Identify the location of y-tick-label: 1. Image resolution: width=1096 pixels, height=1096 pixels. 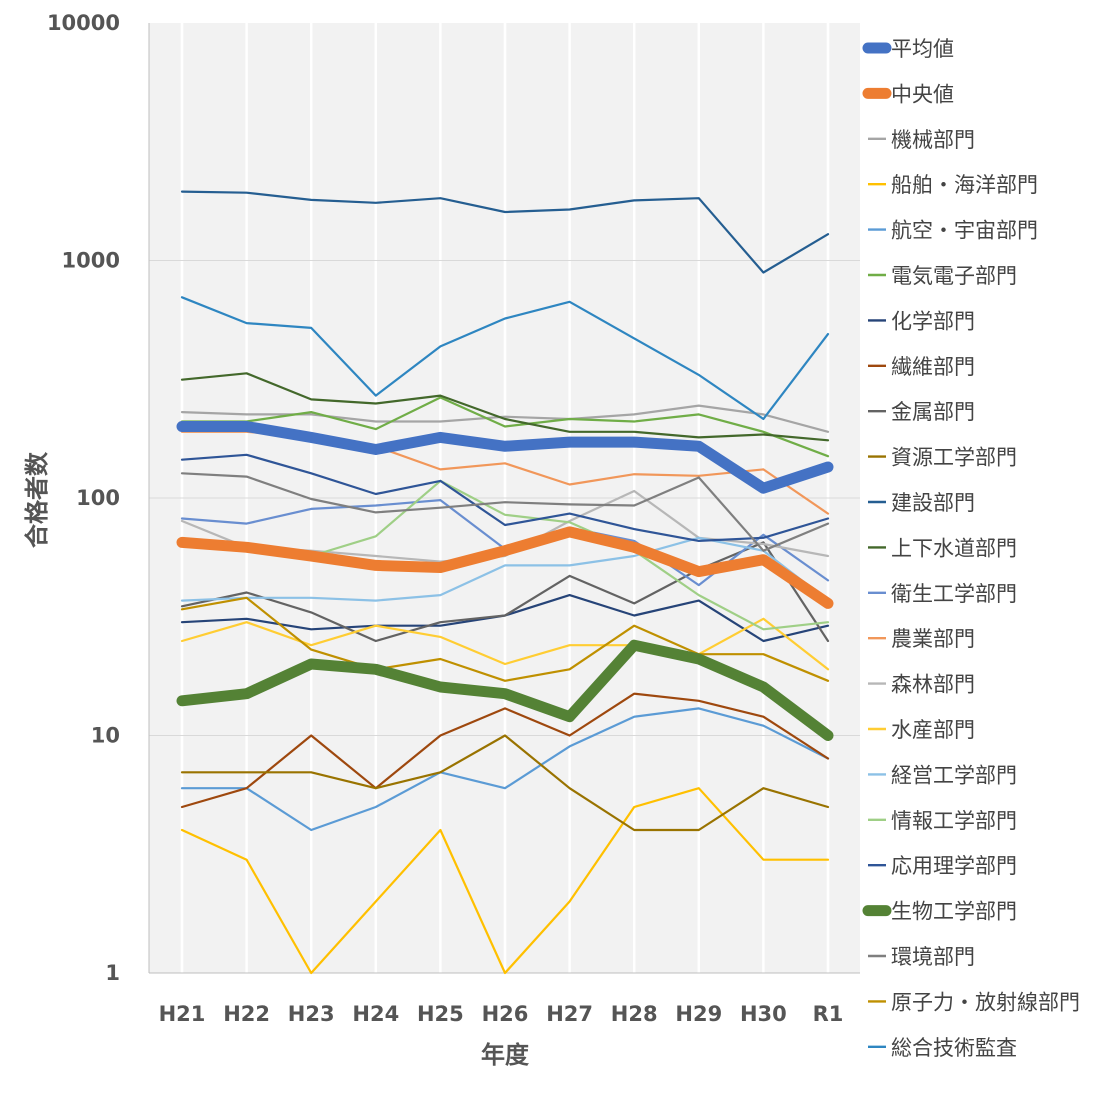
(112, 973).